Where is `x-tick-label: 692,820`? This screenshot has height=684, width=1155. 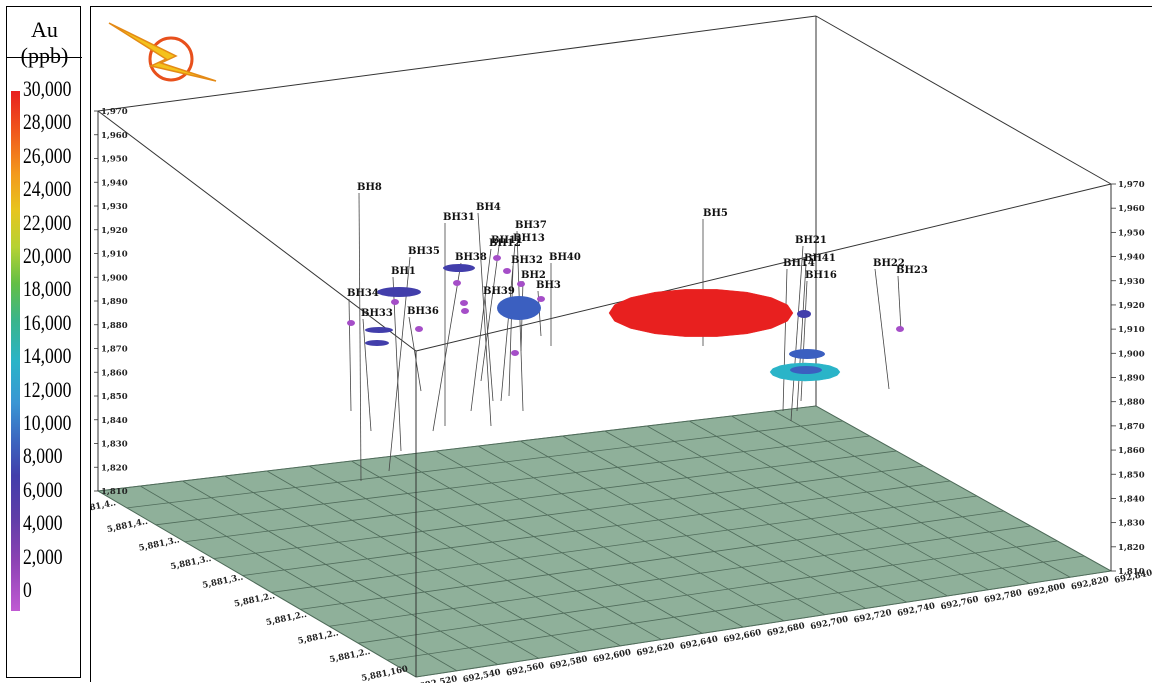
x-tick-label: 692,820 is located at coordinates (1090, 584).